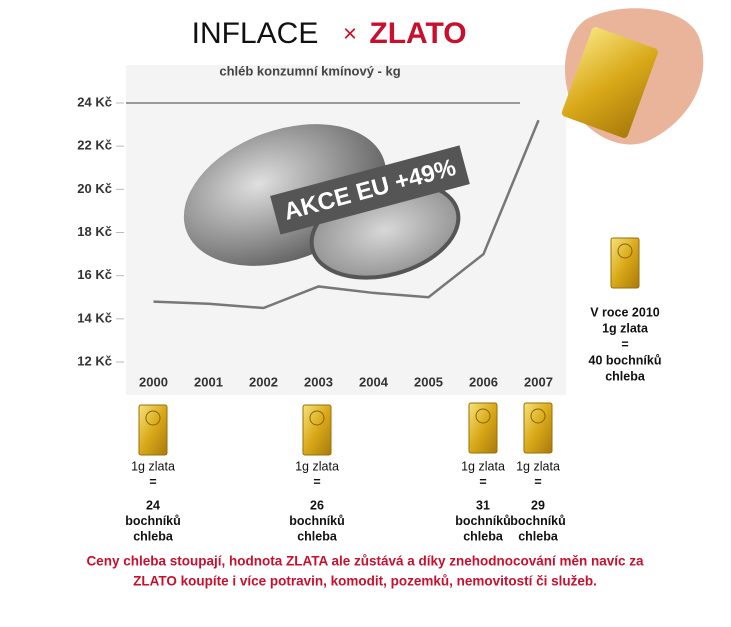 The image size is (731, 627). Describe the element at coordinates (309, 70) in the screenshot. I see `subtitle: chléb konzumní kmínový - kg` at that location.